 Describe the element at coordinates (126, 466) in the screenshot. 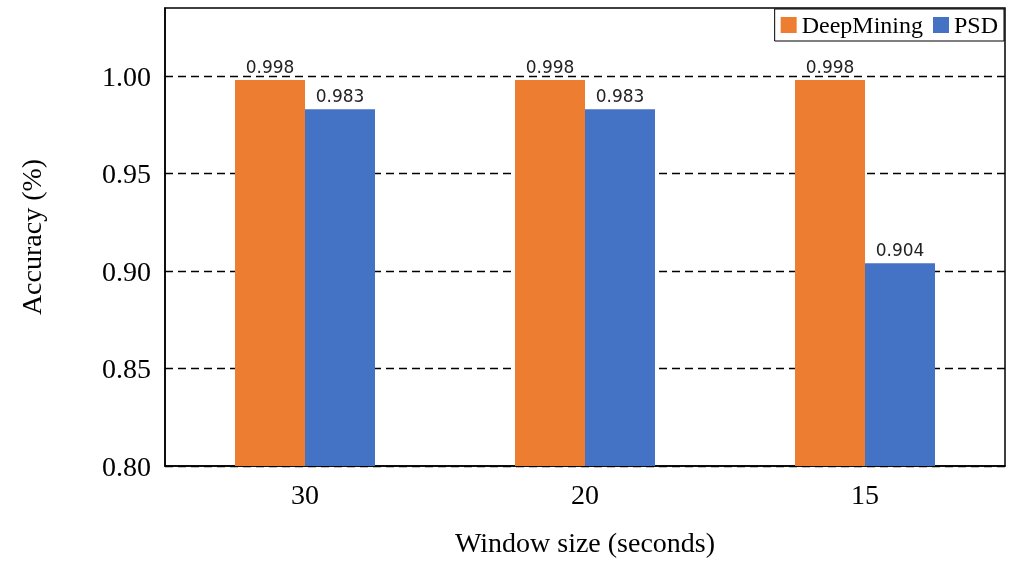

I see `y-tick-label: 0.80` at that location.